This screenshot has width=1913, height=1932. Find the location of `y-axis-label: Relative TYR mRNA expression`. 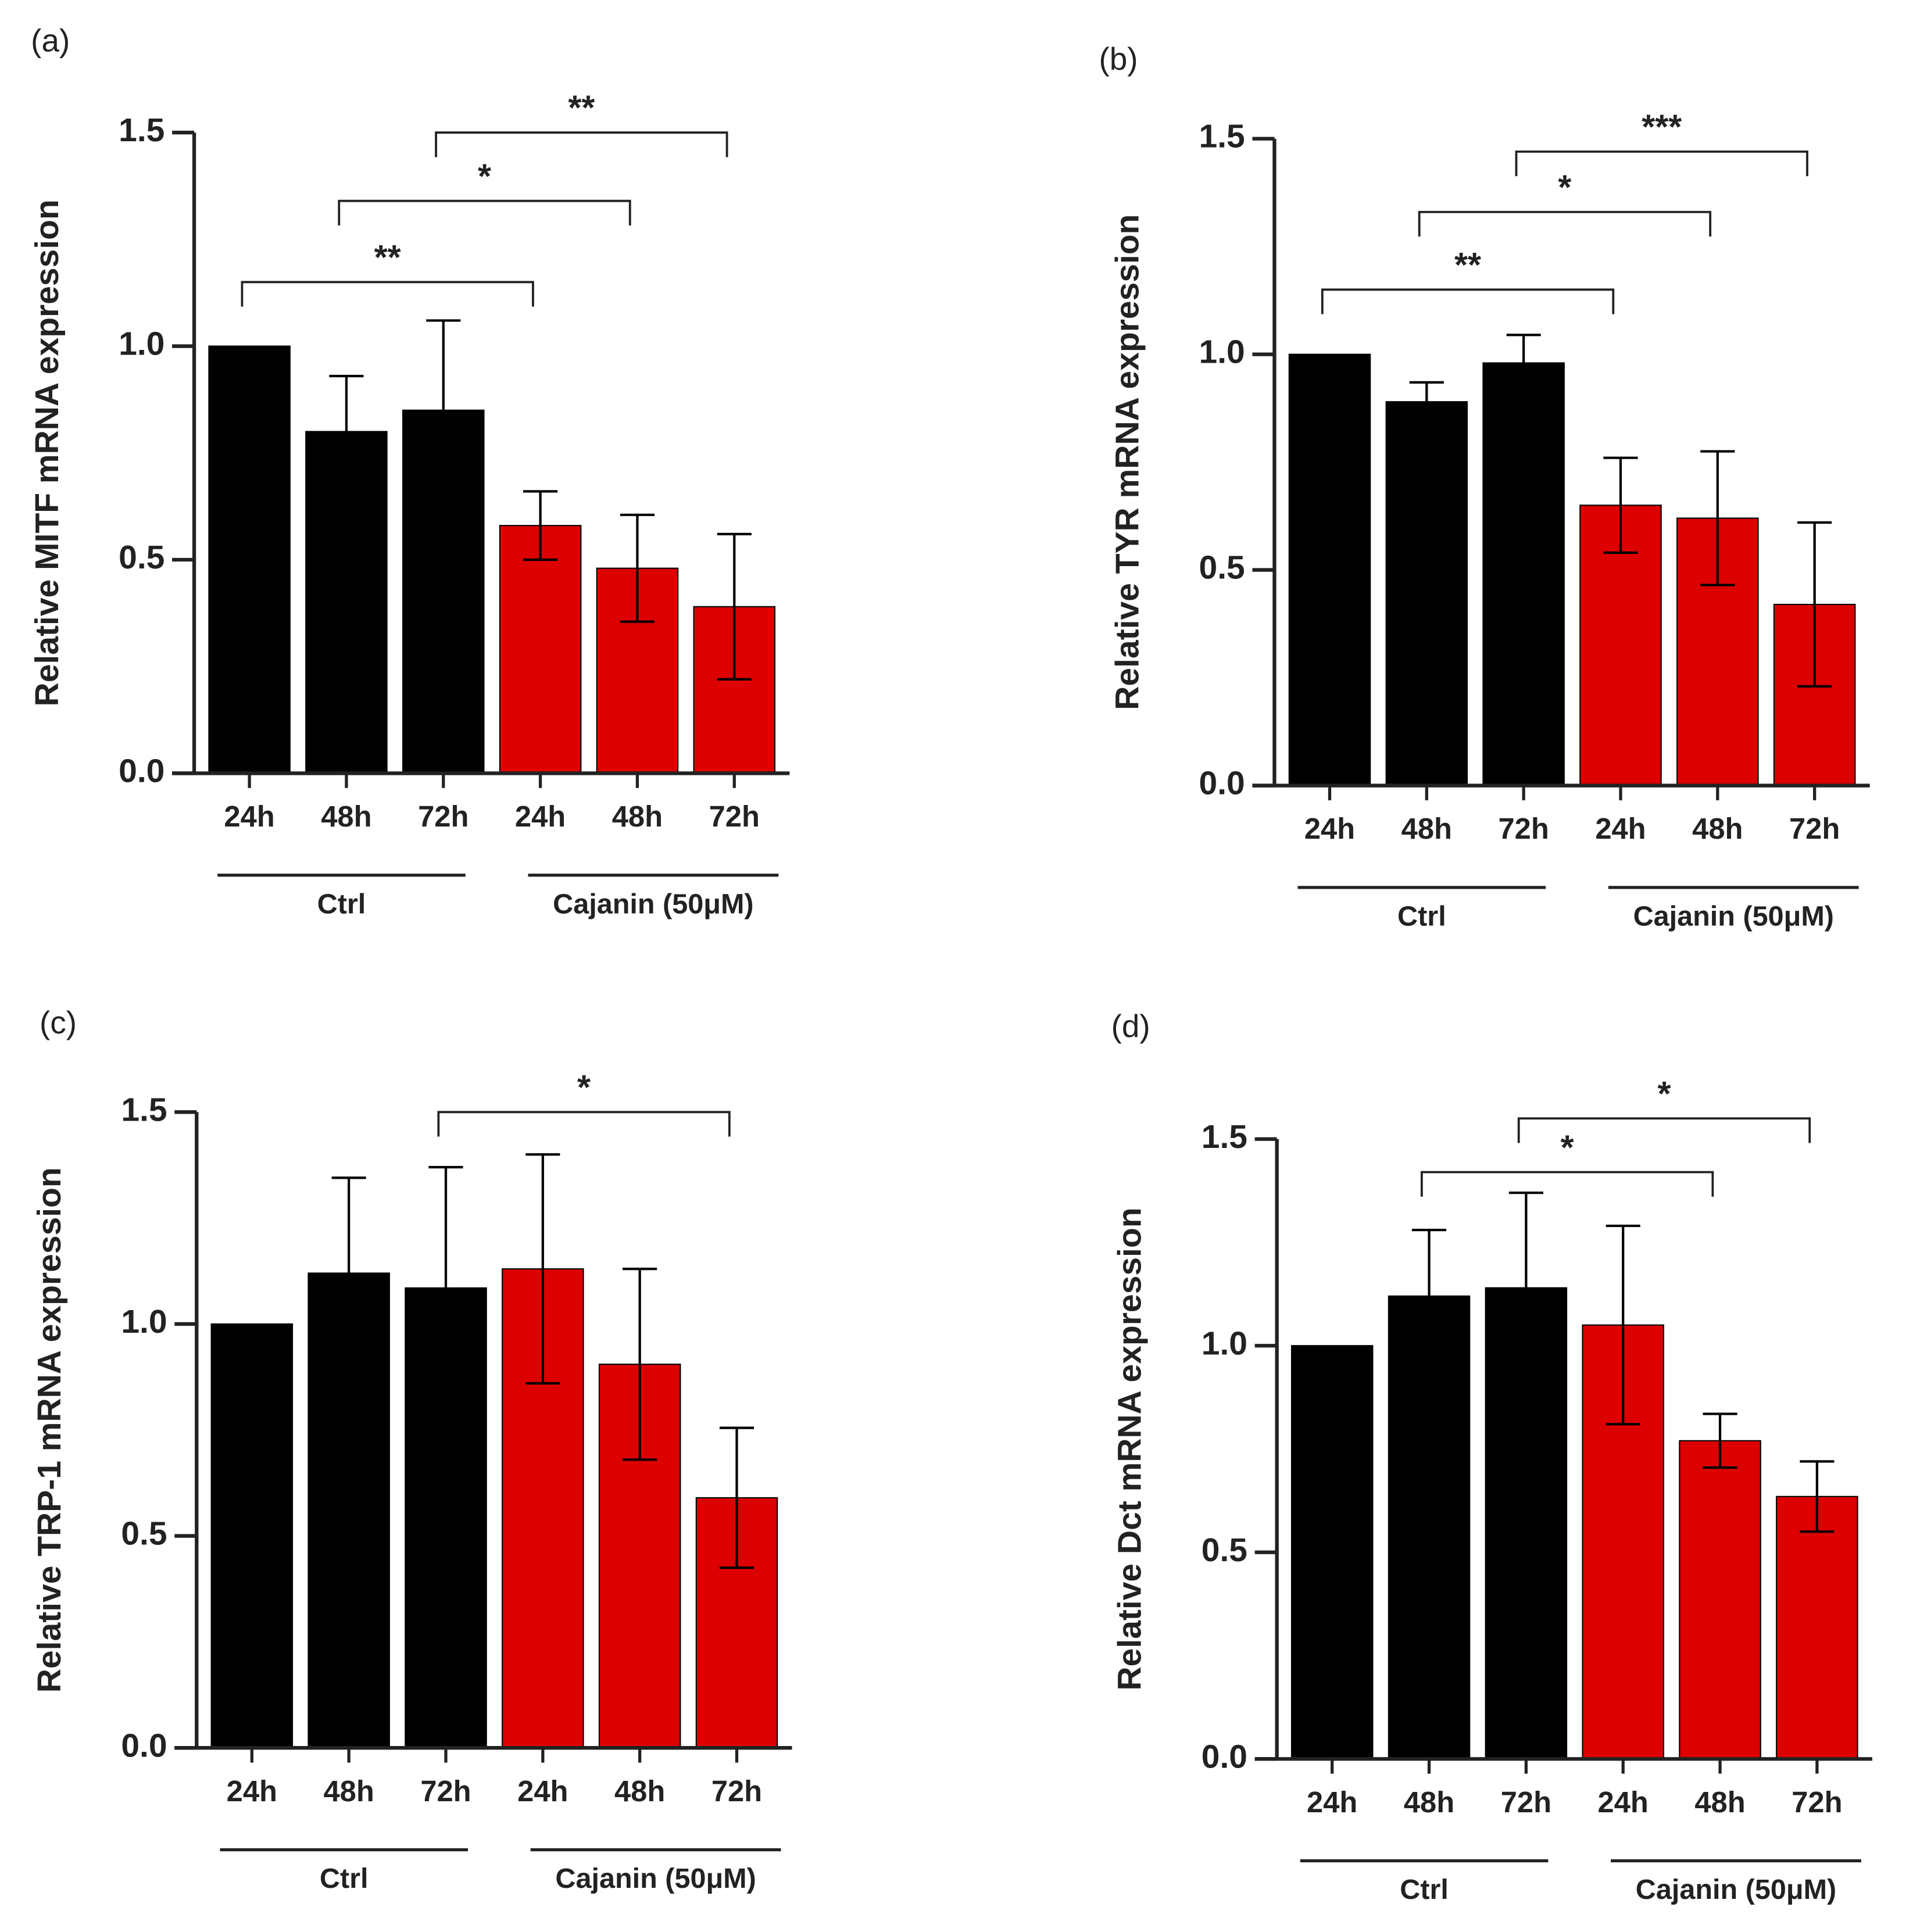

y-axis-label: Relative TYR mRNA expression is located at coordinates (1127, 462).